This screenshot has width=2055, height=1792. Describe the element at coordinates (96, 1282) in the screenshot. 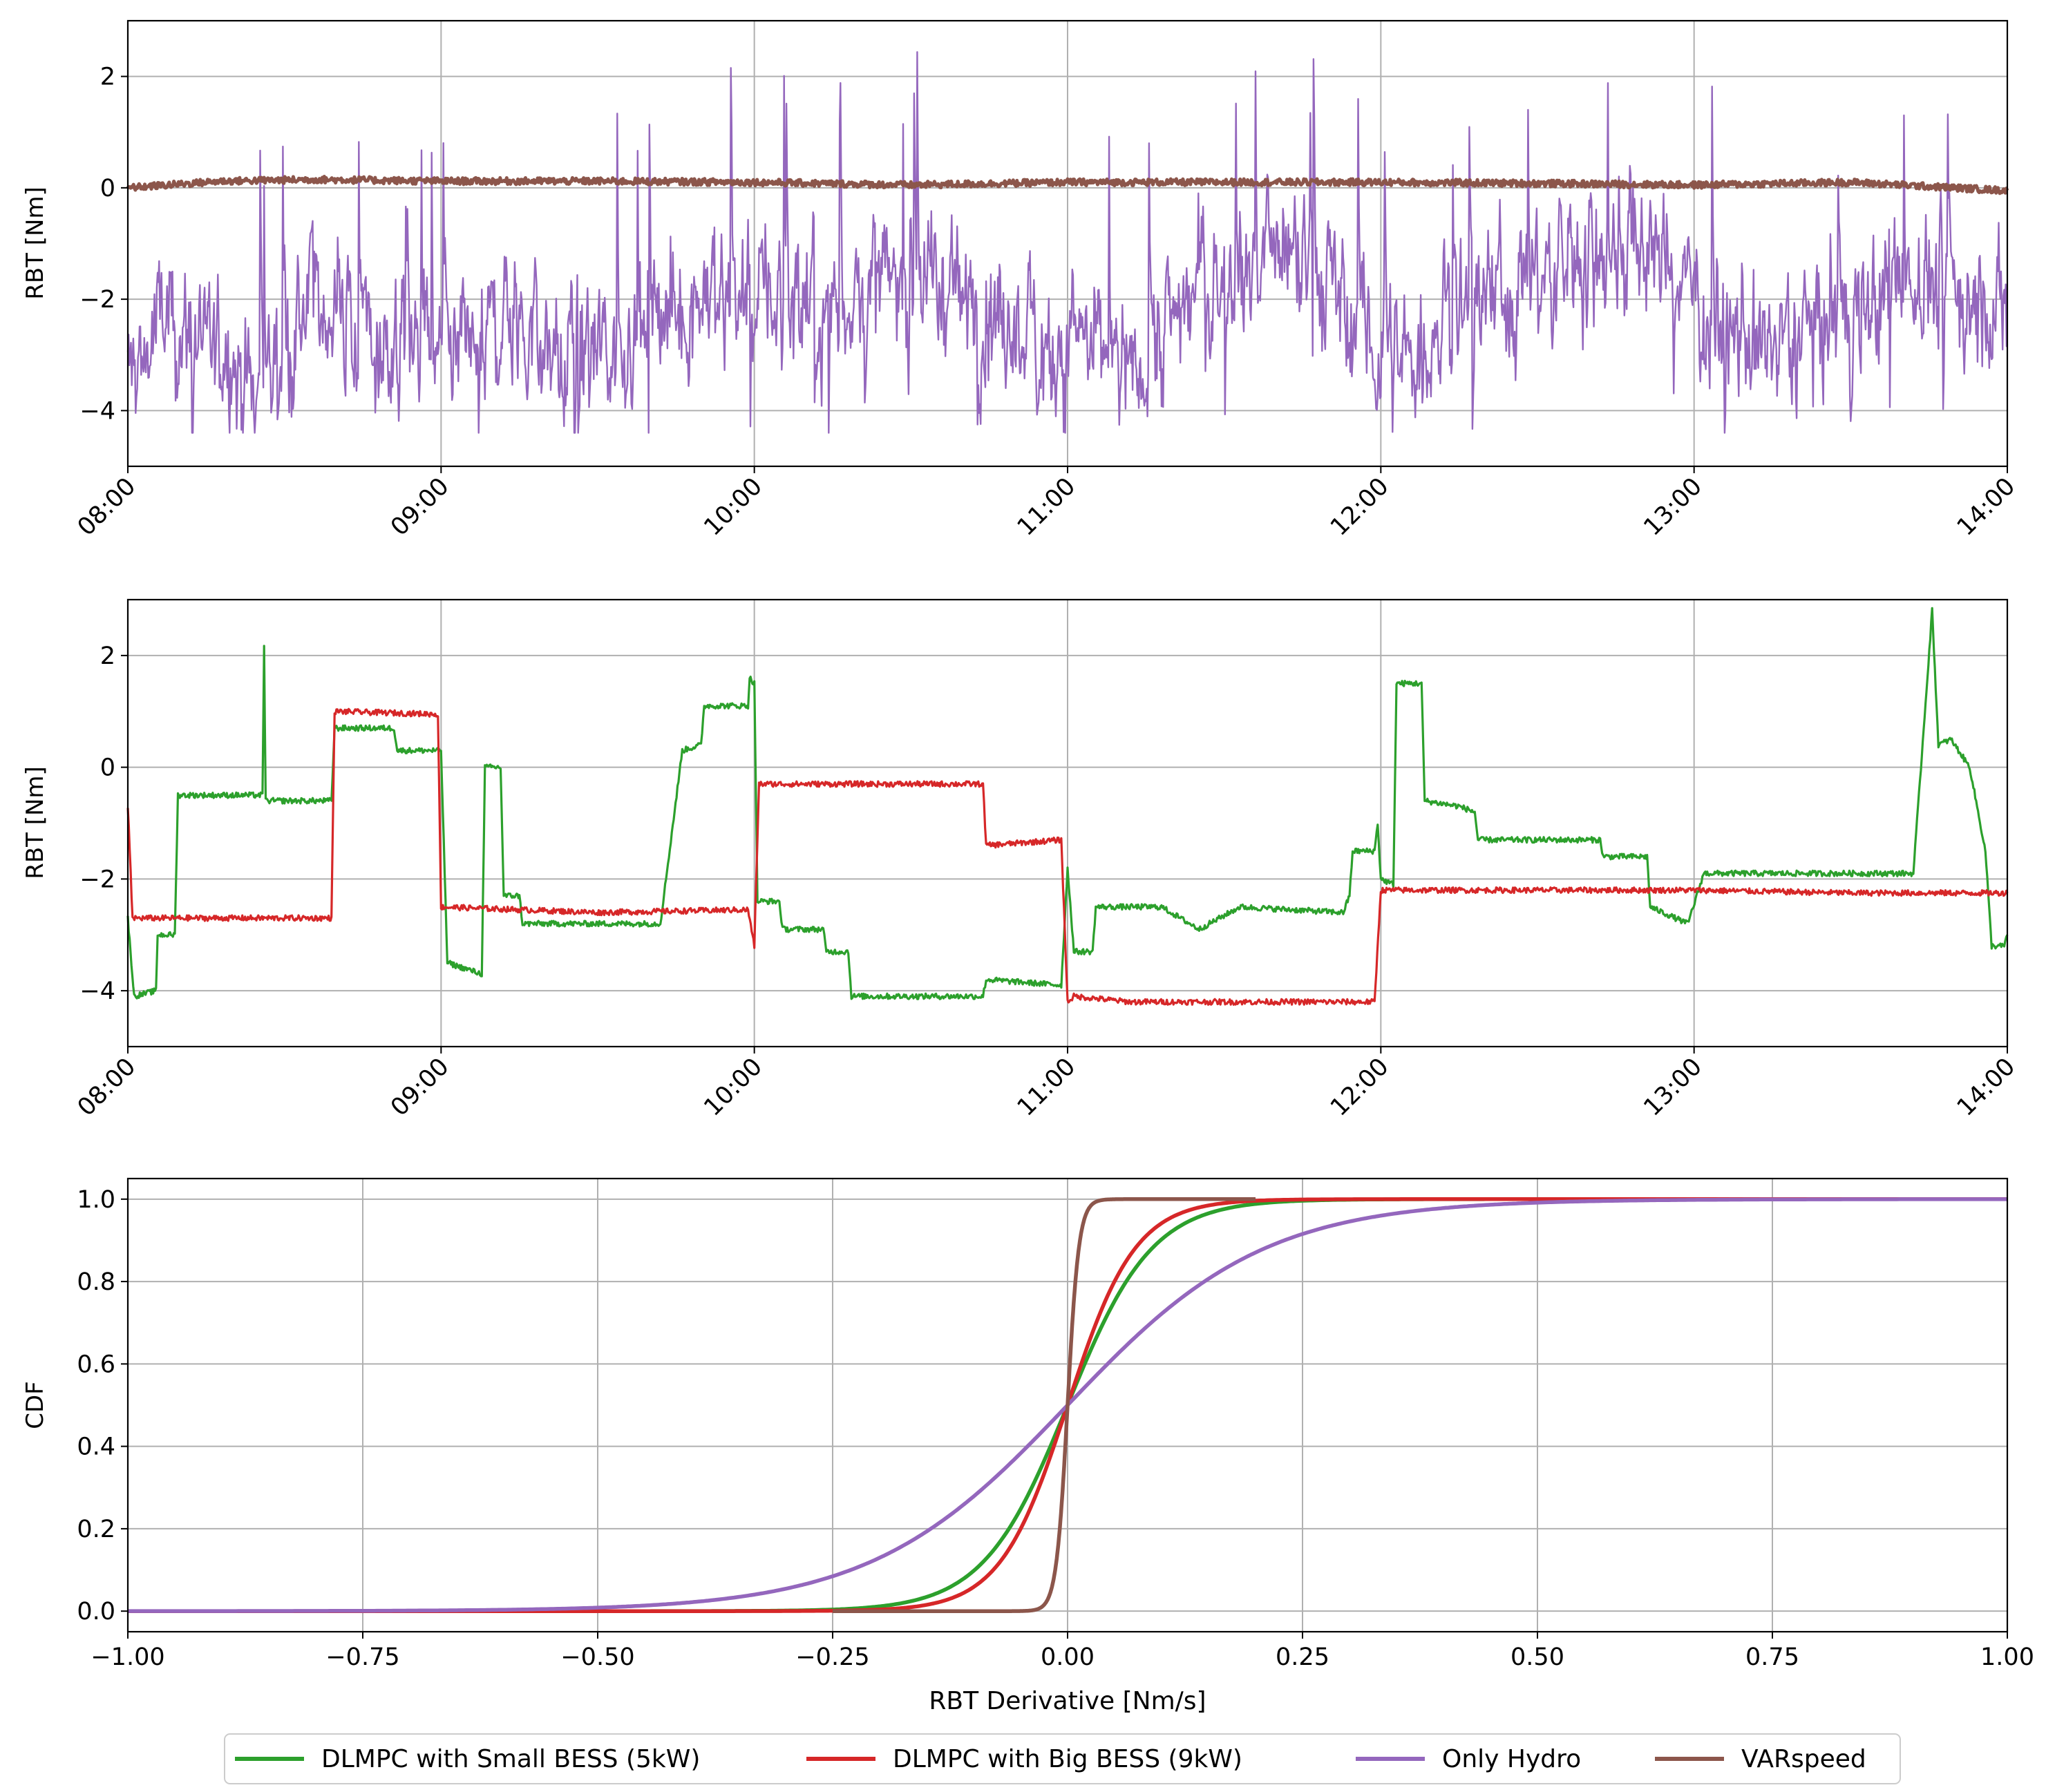

I see `y-tick-label: 0.8` at that location.